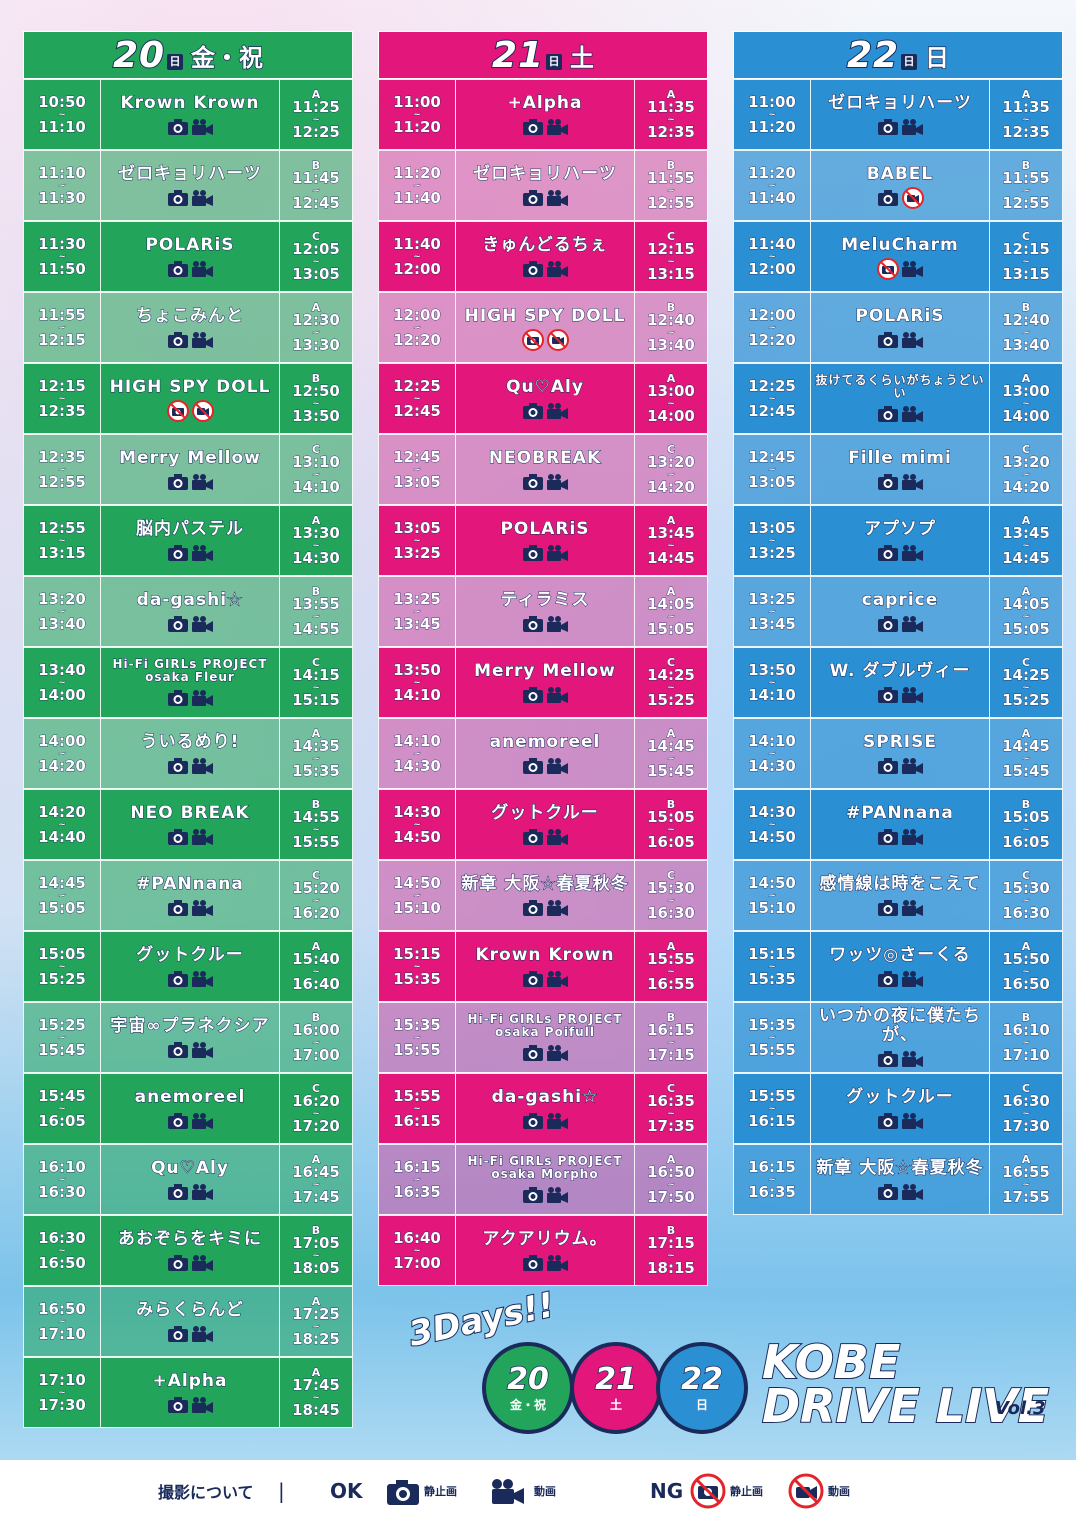 The image size is (1076, 1522). I want to click on meet-start: 14:45, so click(671, 746).